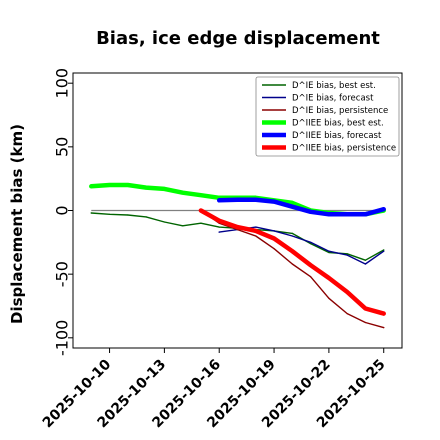 Image resolution: width=440 pixels, height=440 pixels. I want to click on chart-title: Bias, ice edge displacement, so click(238, 38).